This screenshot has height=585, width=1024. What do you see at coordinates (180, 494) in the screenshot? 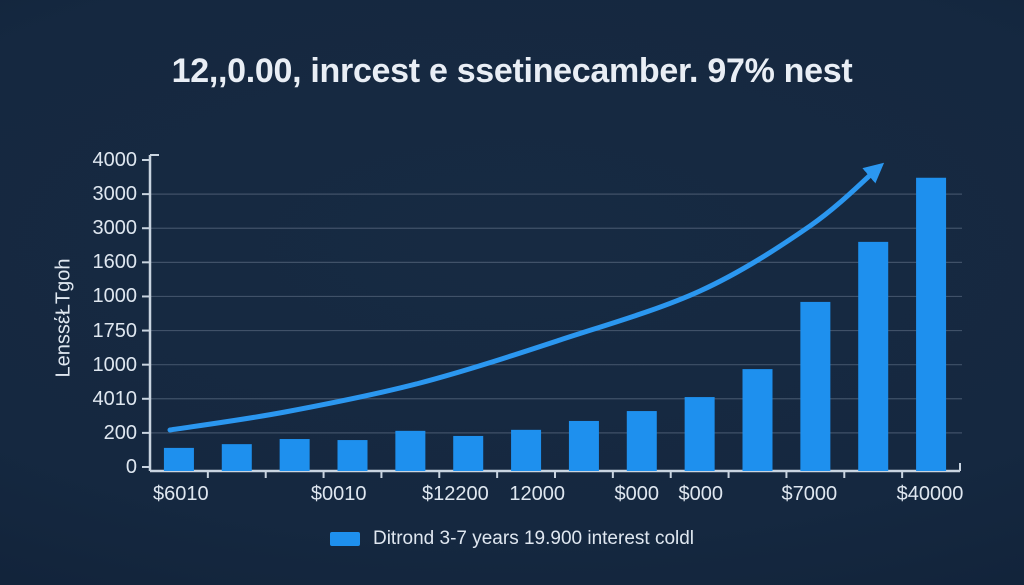
I see `x-tick-label: $6010` at bounding box center [180, 494].